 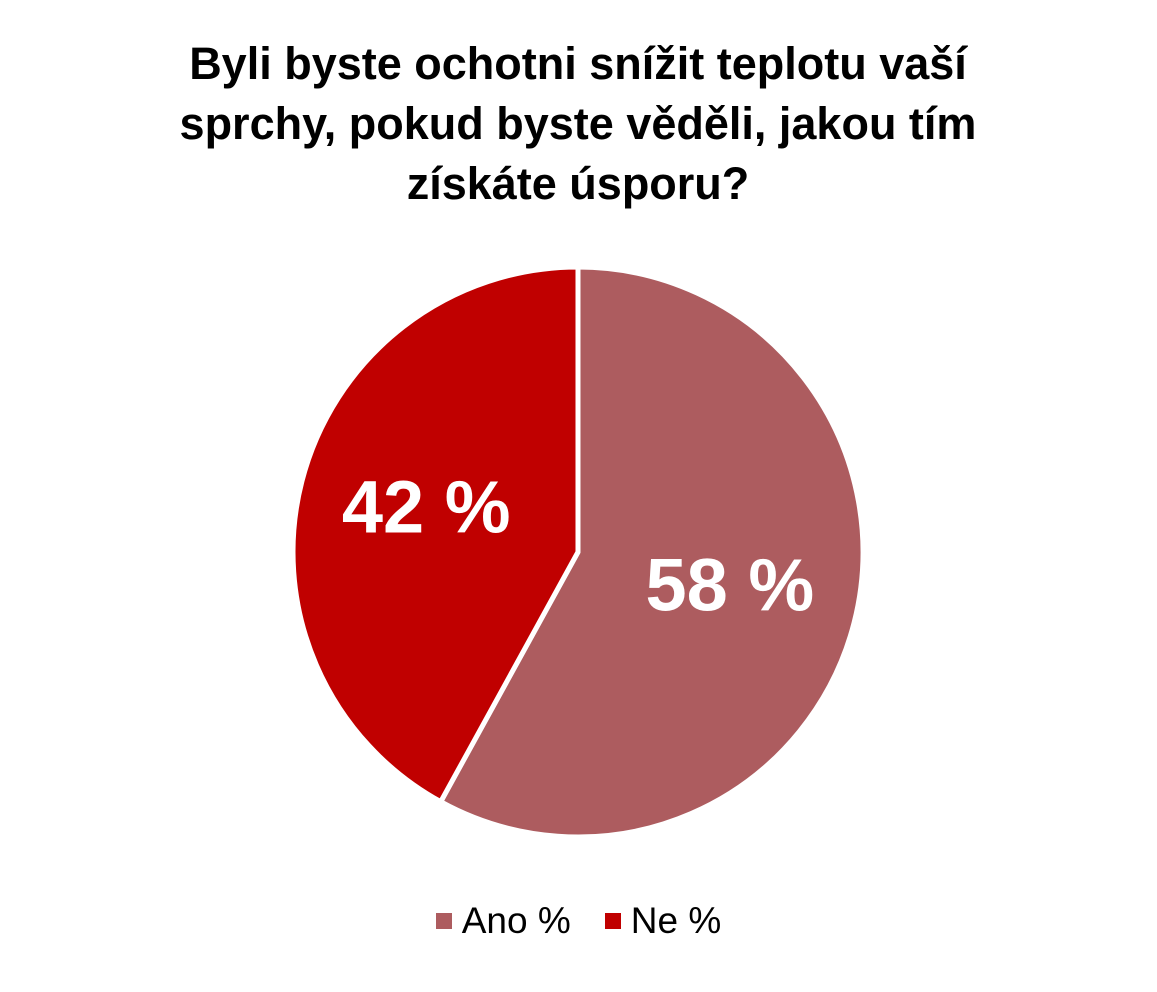 I want to click on pie-slice, so click(x=435, y=534).